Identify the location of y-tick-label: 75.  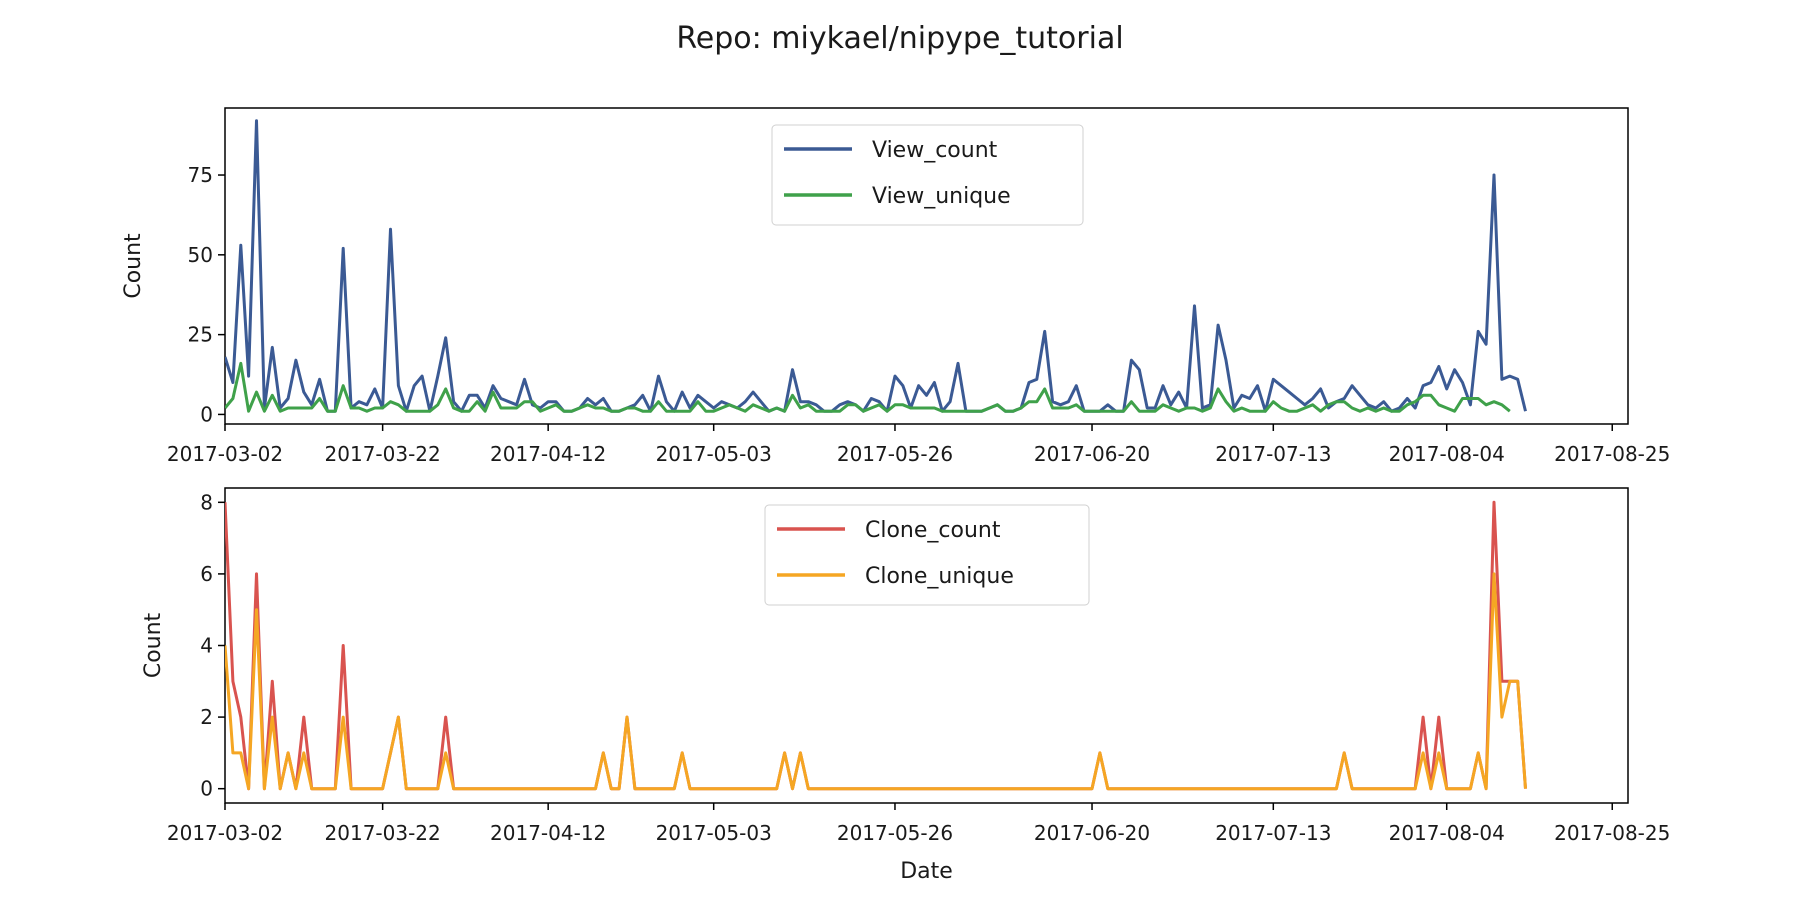
(200, 175).